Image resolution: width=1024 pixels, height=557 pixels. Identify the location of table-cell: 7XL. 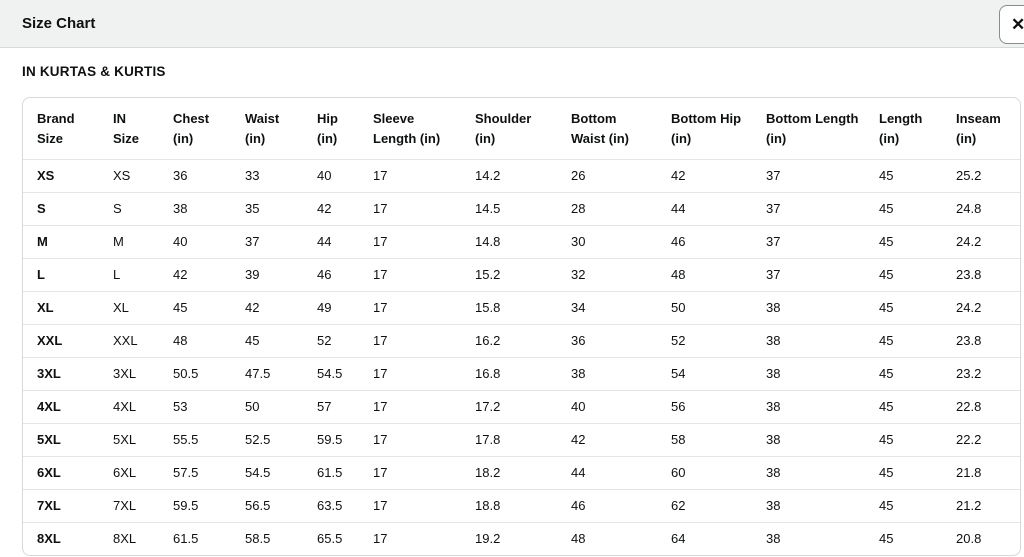
(129, 506).